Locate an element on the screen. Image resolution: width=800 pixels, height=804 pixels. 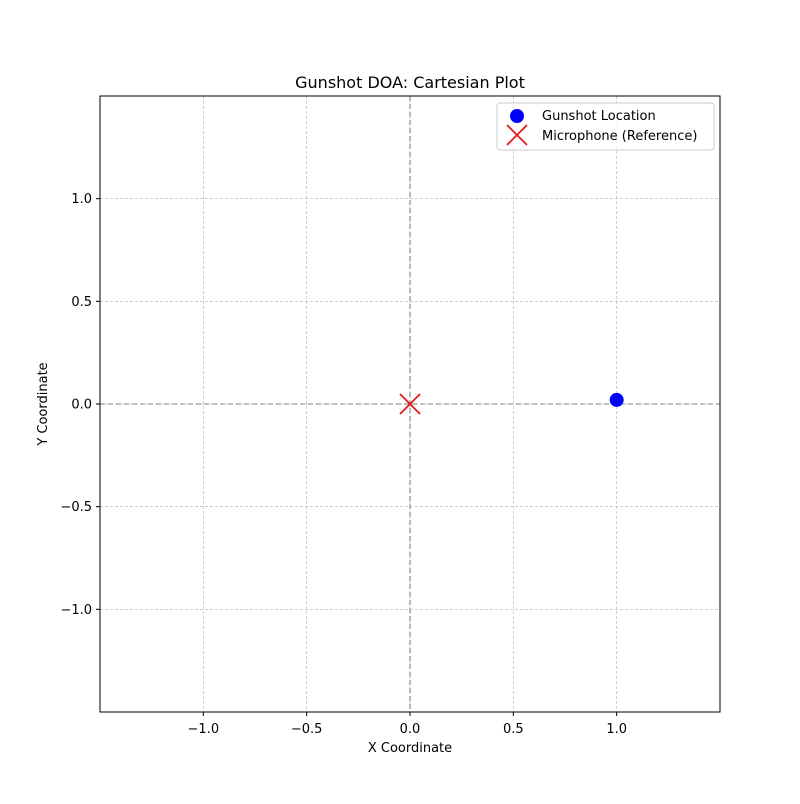
x-tick-label: −1.0 is located at coordinates (204, 729).